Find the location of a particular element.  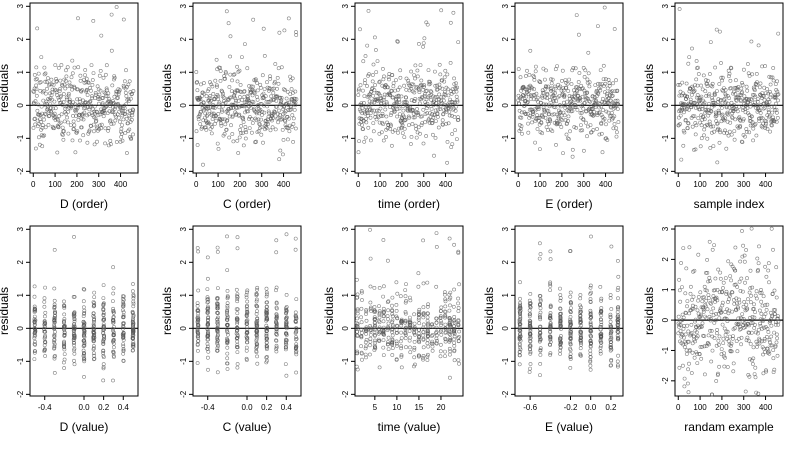

y-axis-label: residuals is located at coordinates (329, 88).